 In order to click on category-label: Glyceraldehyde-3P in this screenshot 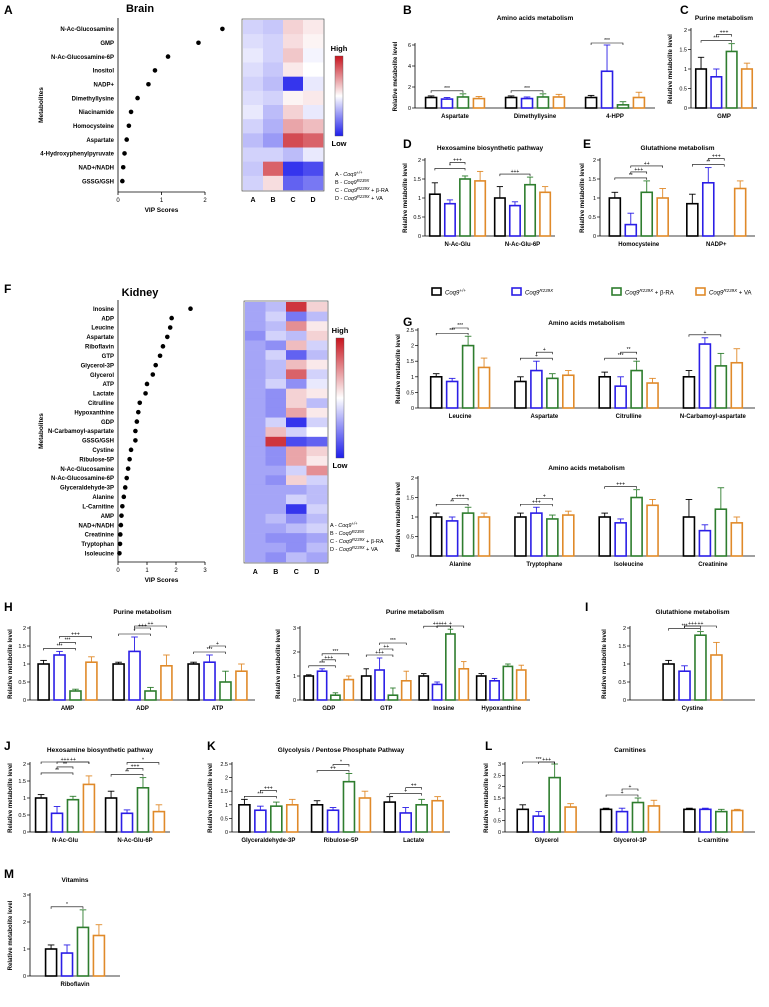, I will do `click(268, 841)`.